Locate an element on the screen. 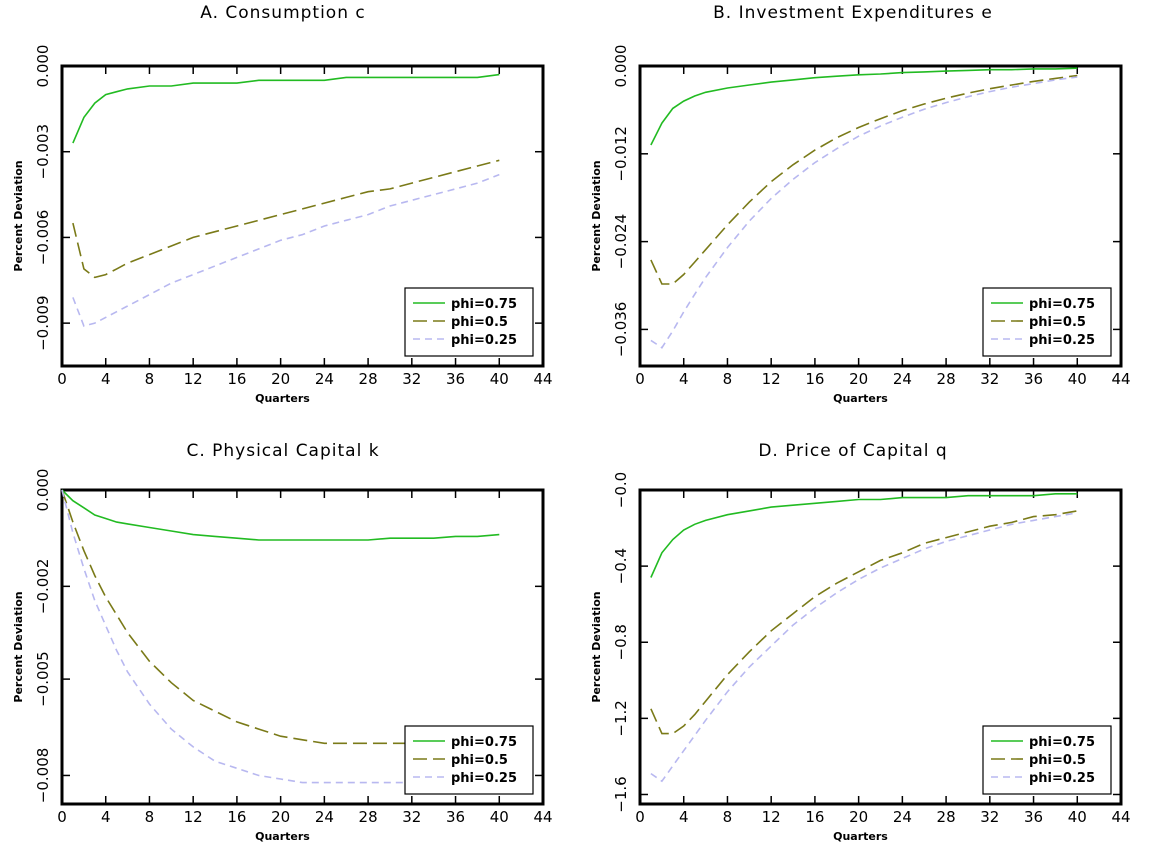 This screenshot has width=1154, height=855. y-tick-label: −0.4 is located at coordinates (621, 566).